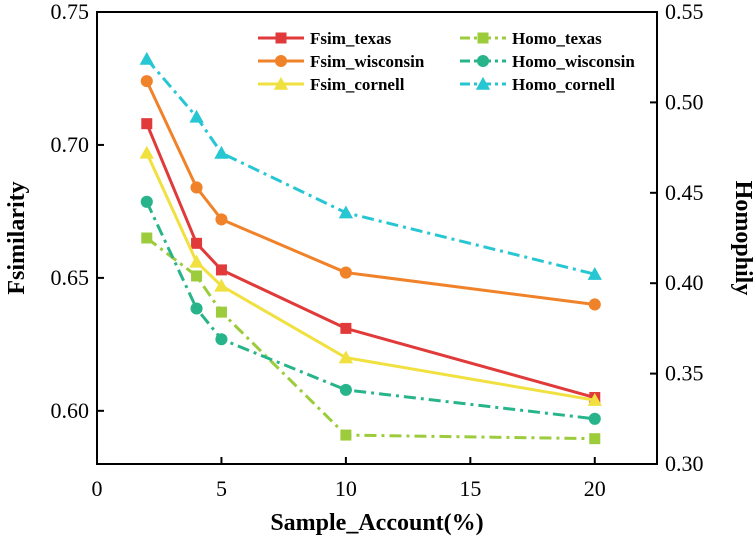 The image size is (755, 541). I want to click on y2-tick-label: 0.50, so click(684, 101).